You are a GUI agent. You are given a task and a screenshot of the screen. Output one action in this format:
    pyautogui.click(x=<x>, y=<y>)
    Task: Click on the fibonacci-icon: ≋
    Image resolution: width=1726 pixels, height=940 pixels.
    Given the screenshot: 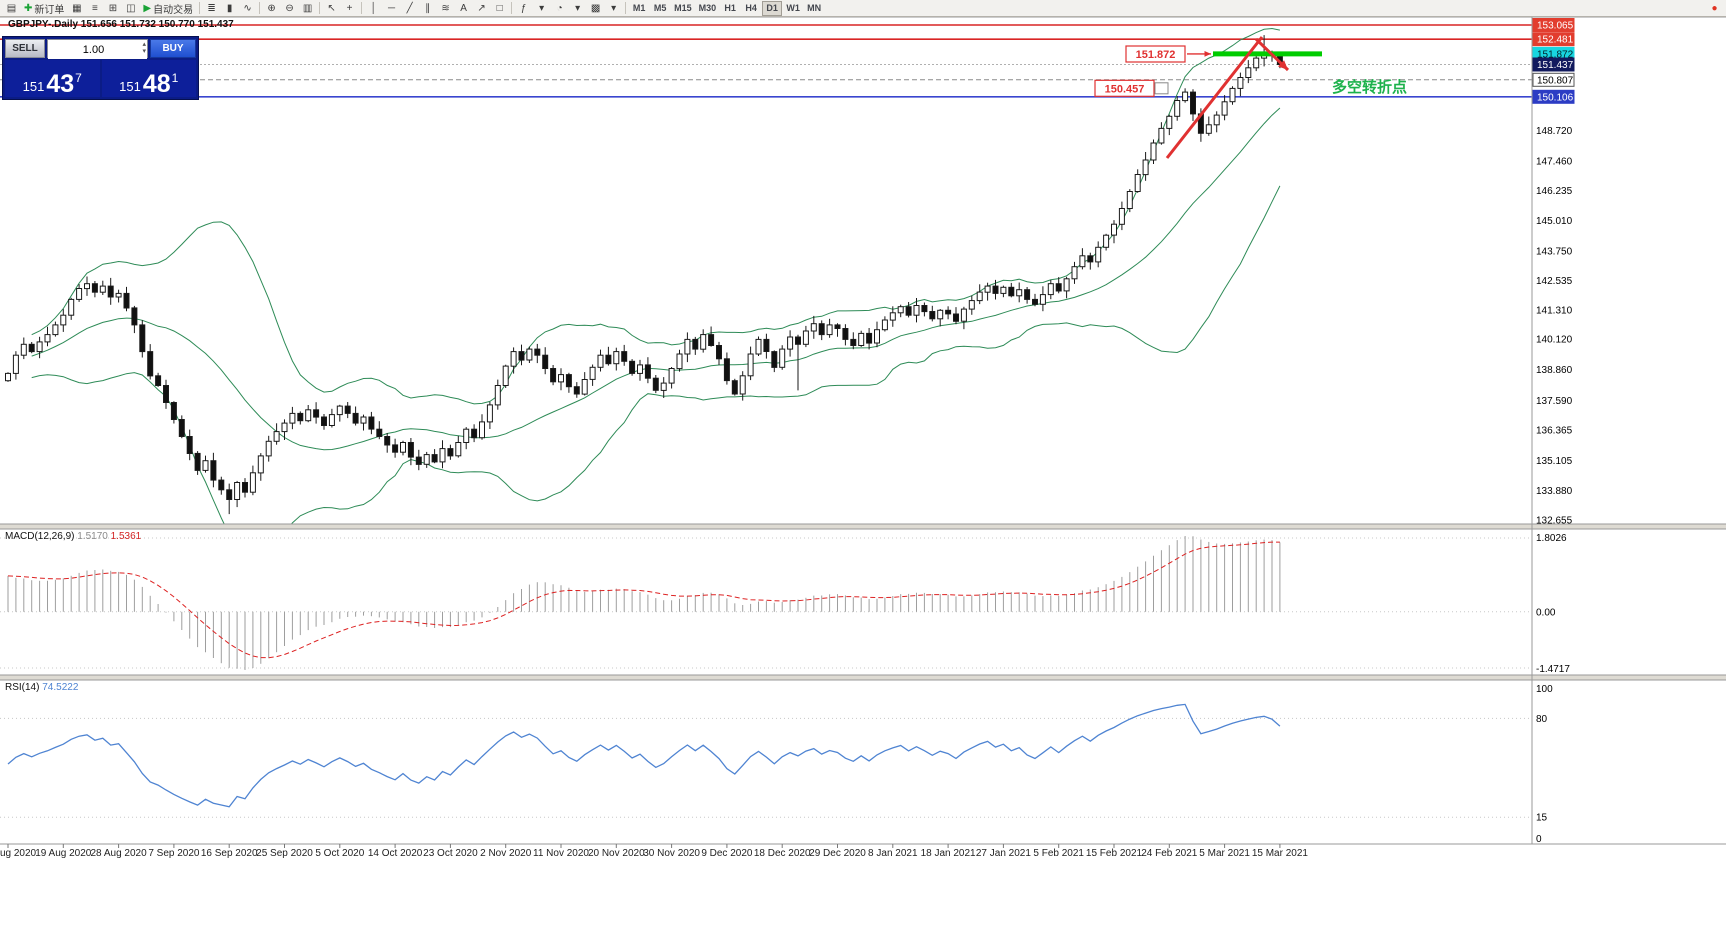 What is the action you would take?
    pyautogui.click(x=445, y=8)
    